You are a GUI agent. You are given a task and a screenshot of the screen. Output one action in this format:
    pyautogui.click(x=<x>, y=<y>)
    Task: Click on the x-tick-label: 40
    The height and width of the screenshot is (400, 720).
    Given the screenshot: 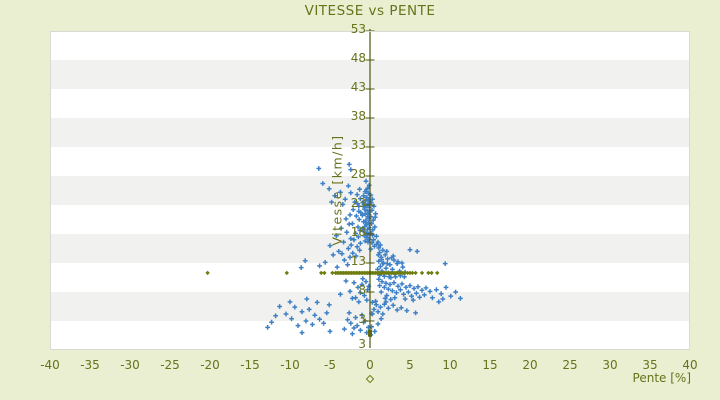 What is the action you would take?
    pyautogui.click(x=690, y=365)
    